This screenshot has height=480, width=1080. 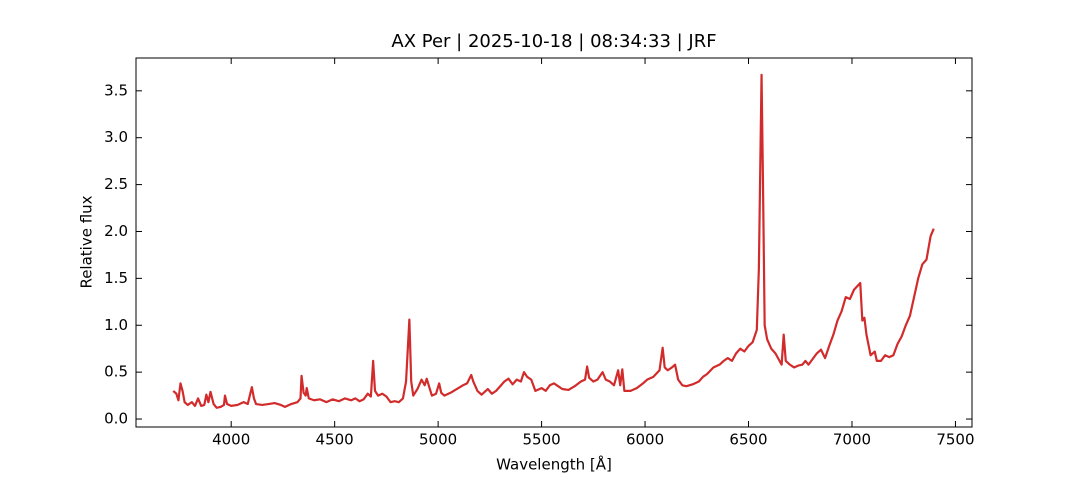 What do you see at coordinates (87, 241) in the screenshot?
I see `y-axis-label: Relative flux` at bounding box center [87, 241].